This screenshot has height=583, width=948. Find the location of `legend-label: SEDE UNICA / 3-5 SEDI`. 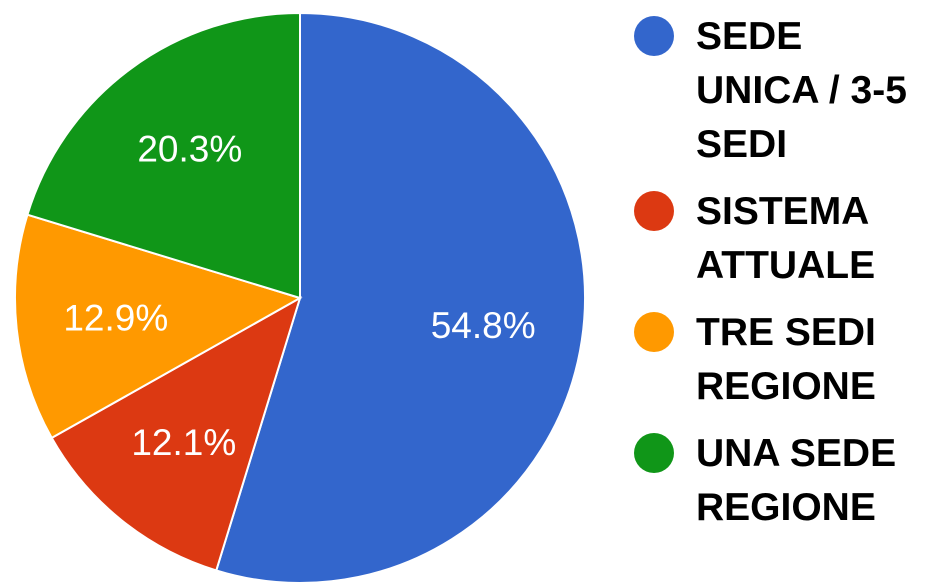

legend-label: SEDE UNICA / 3-5 SEDI is located at coordinates (801, 90).